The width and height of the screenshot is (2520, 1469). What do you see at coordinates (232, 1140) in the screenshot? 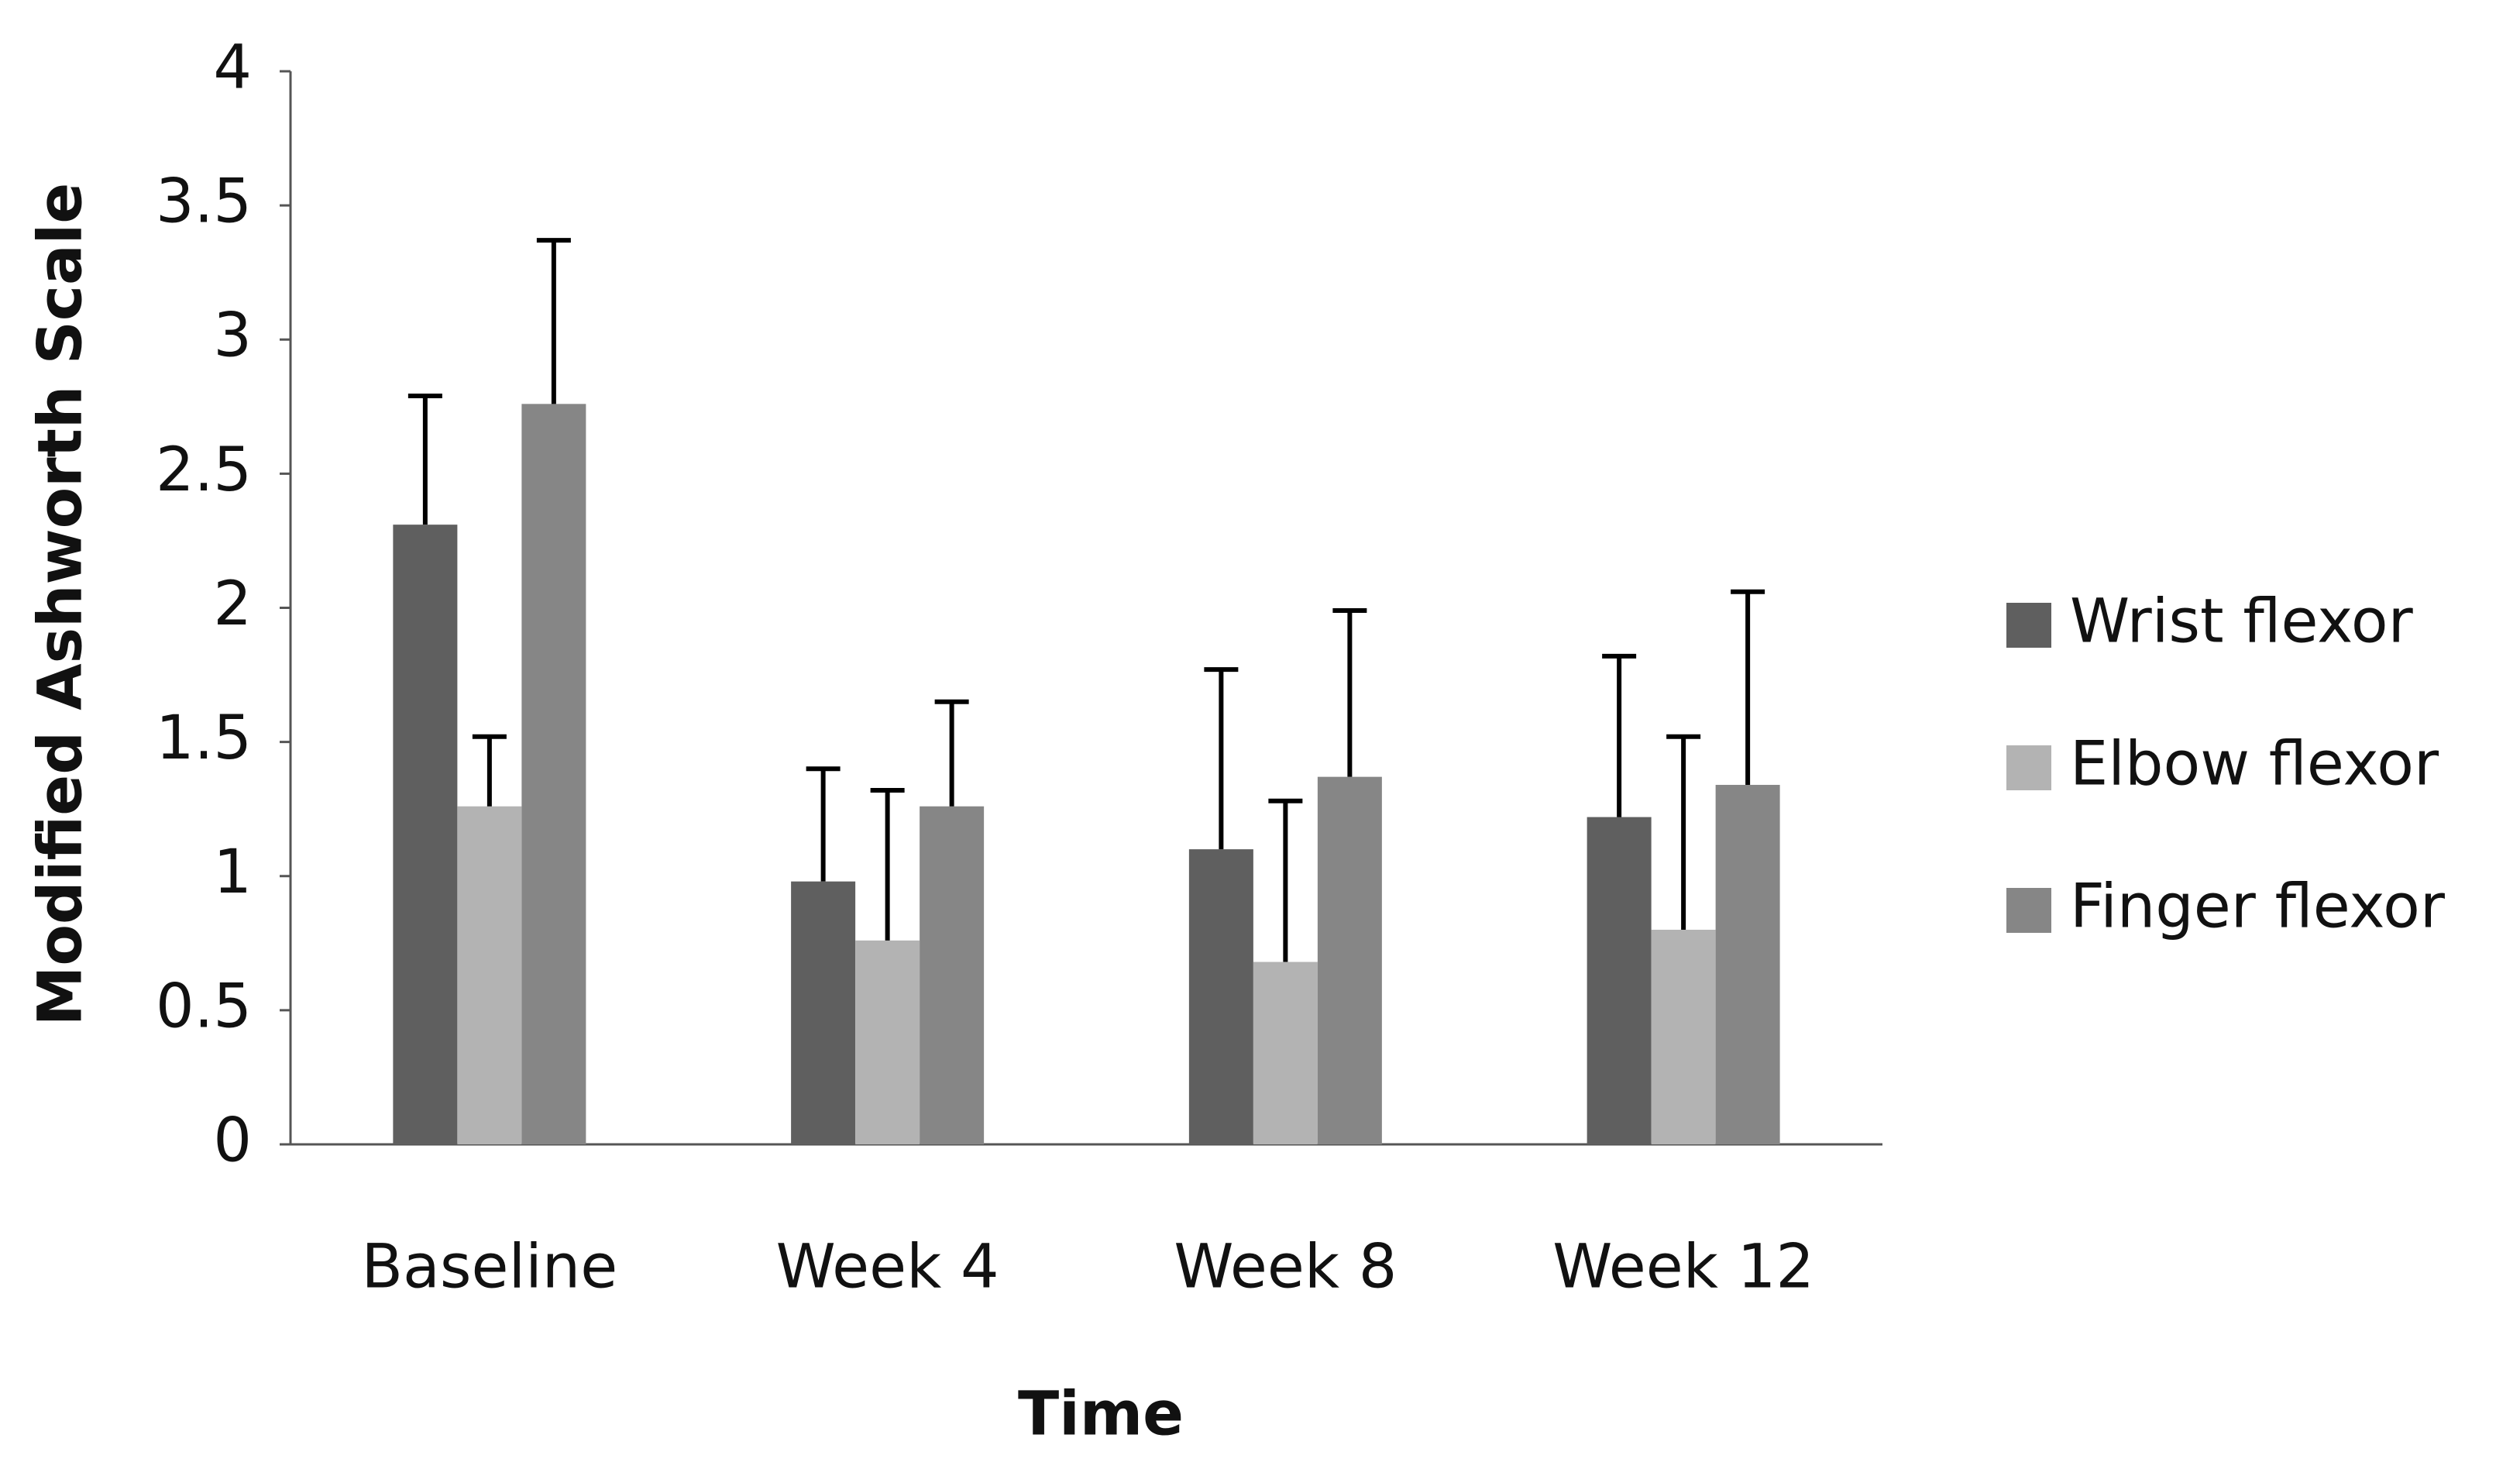
I see `y-tick-label: 0` at bounding box center [232, 1140].